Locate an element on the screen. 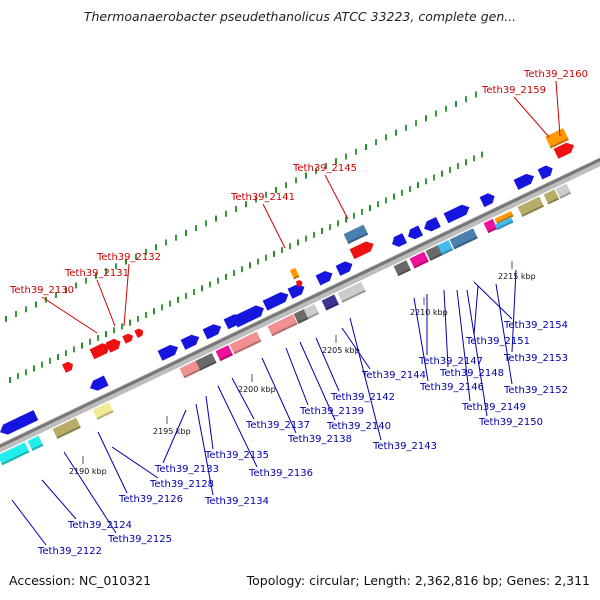 The image size is (600, 600). gene-label-above: Teth39_2145 is located at coordinates (324, 168).